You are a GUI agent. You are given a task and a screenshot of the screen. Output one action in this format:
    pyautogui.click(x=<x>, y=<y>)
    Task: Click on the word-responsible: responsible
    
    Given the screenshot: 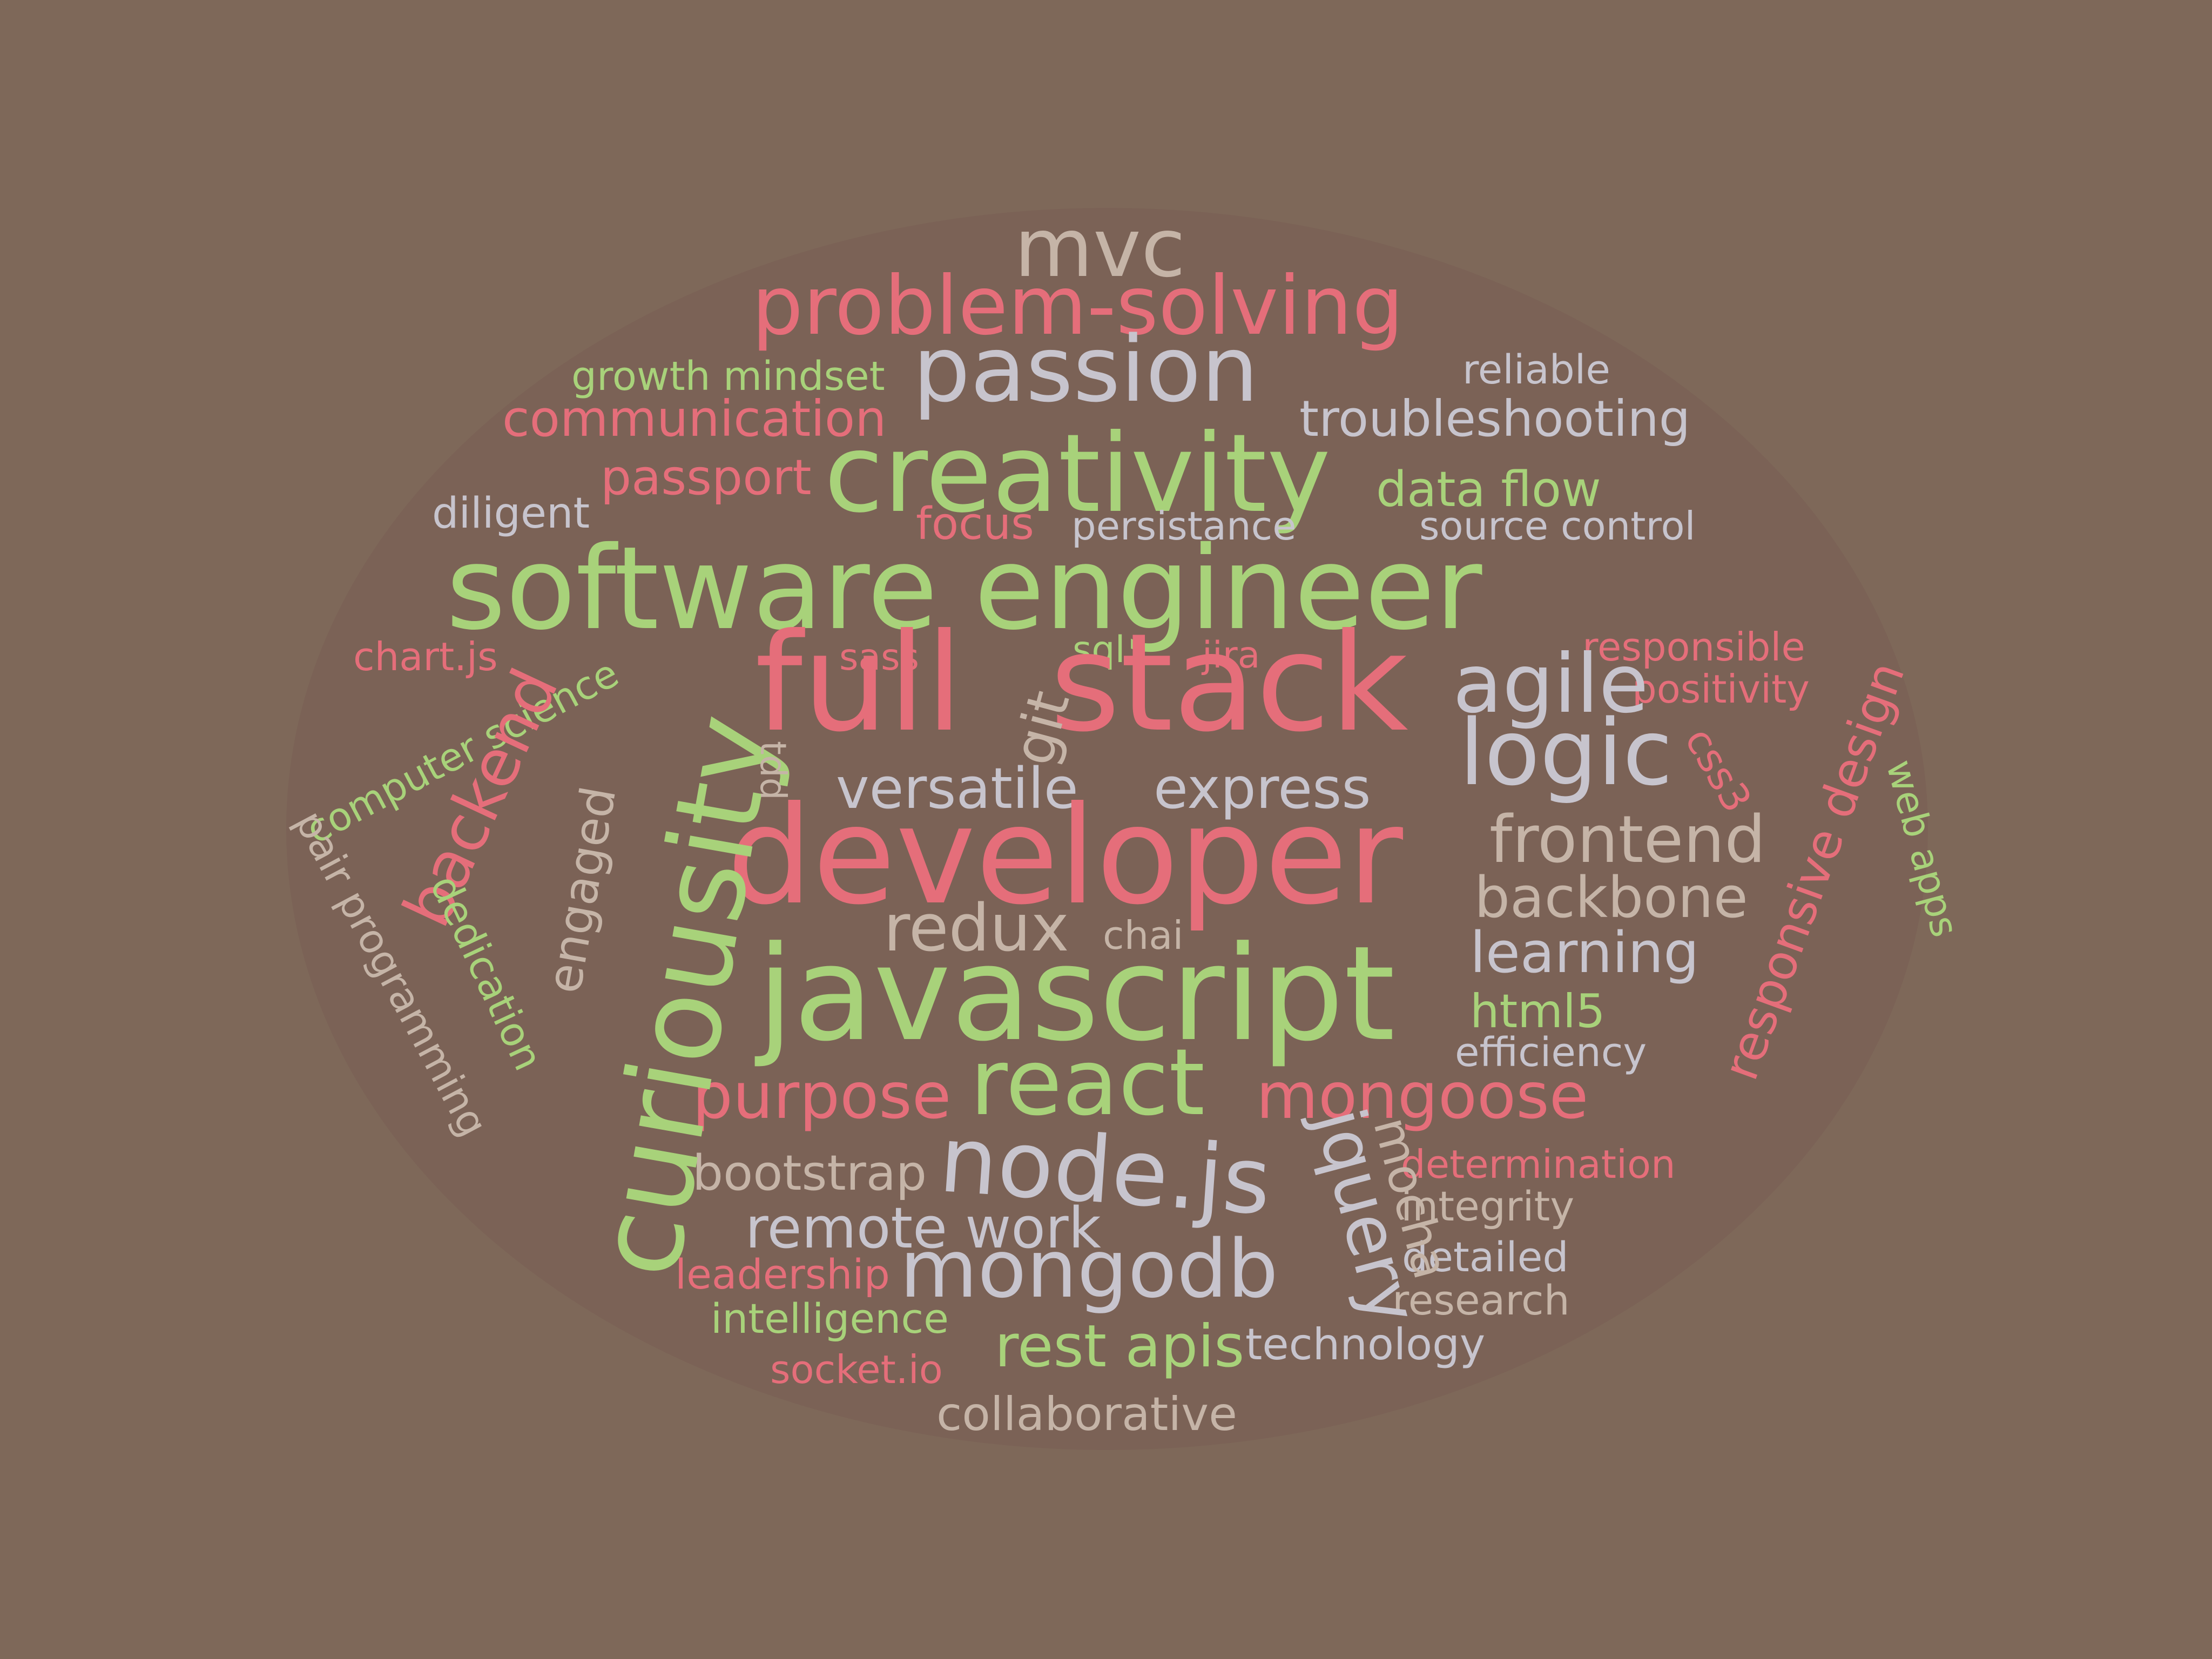 What is the action you would take?
    pyautogui.click(x=1693, y=647)
    